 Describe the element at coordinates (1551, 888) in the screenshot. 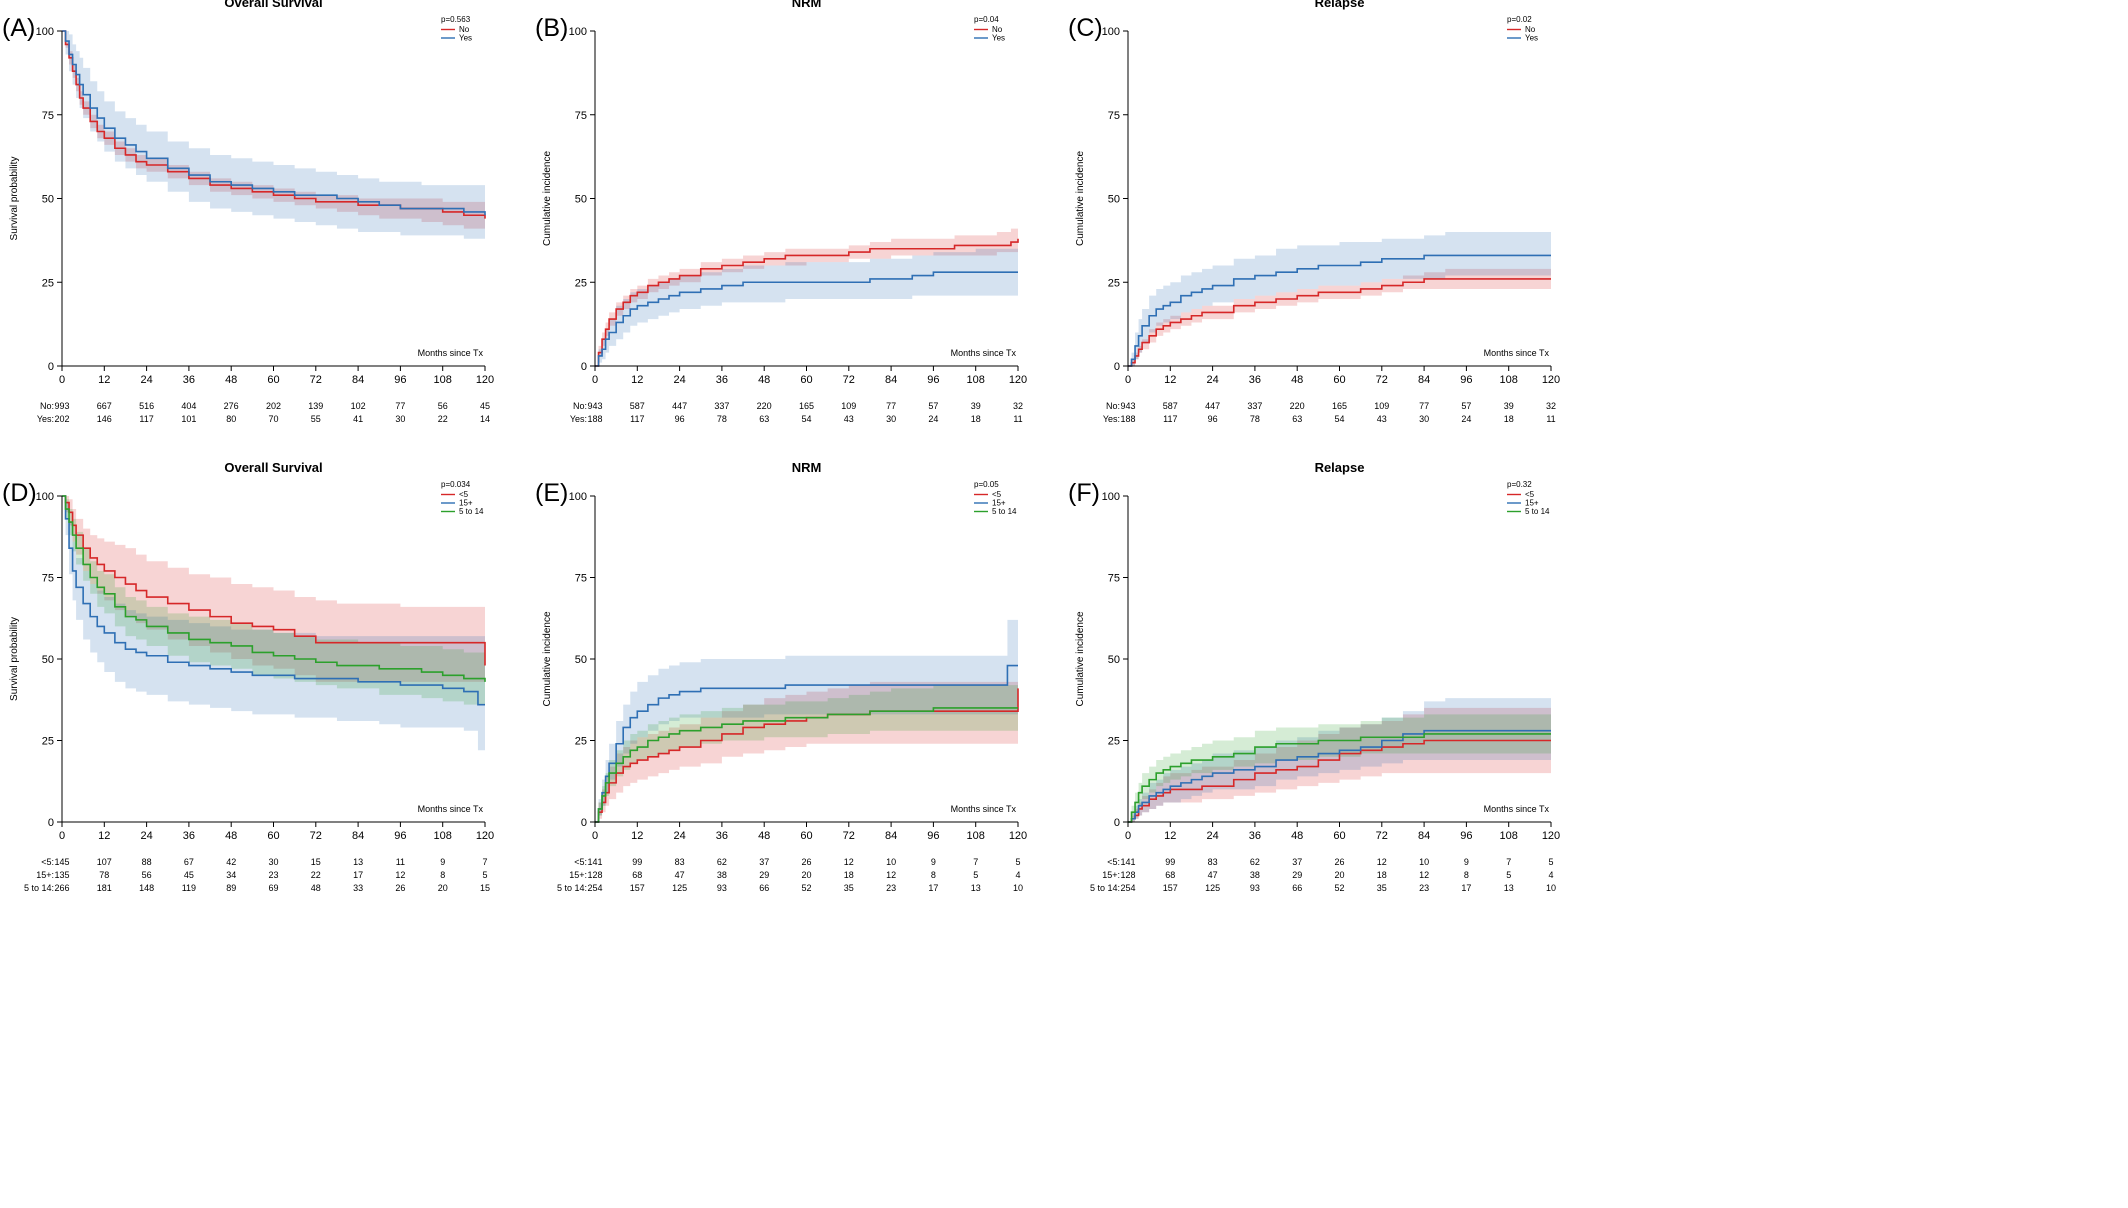

I see `risk-value: 10` at that location.